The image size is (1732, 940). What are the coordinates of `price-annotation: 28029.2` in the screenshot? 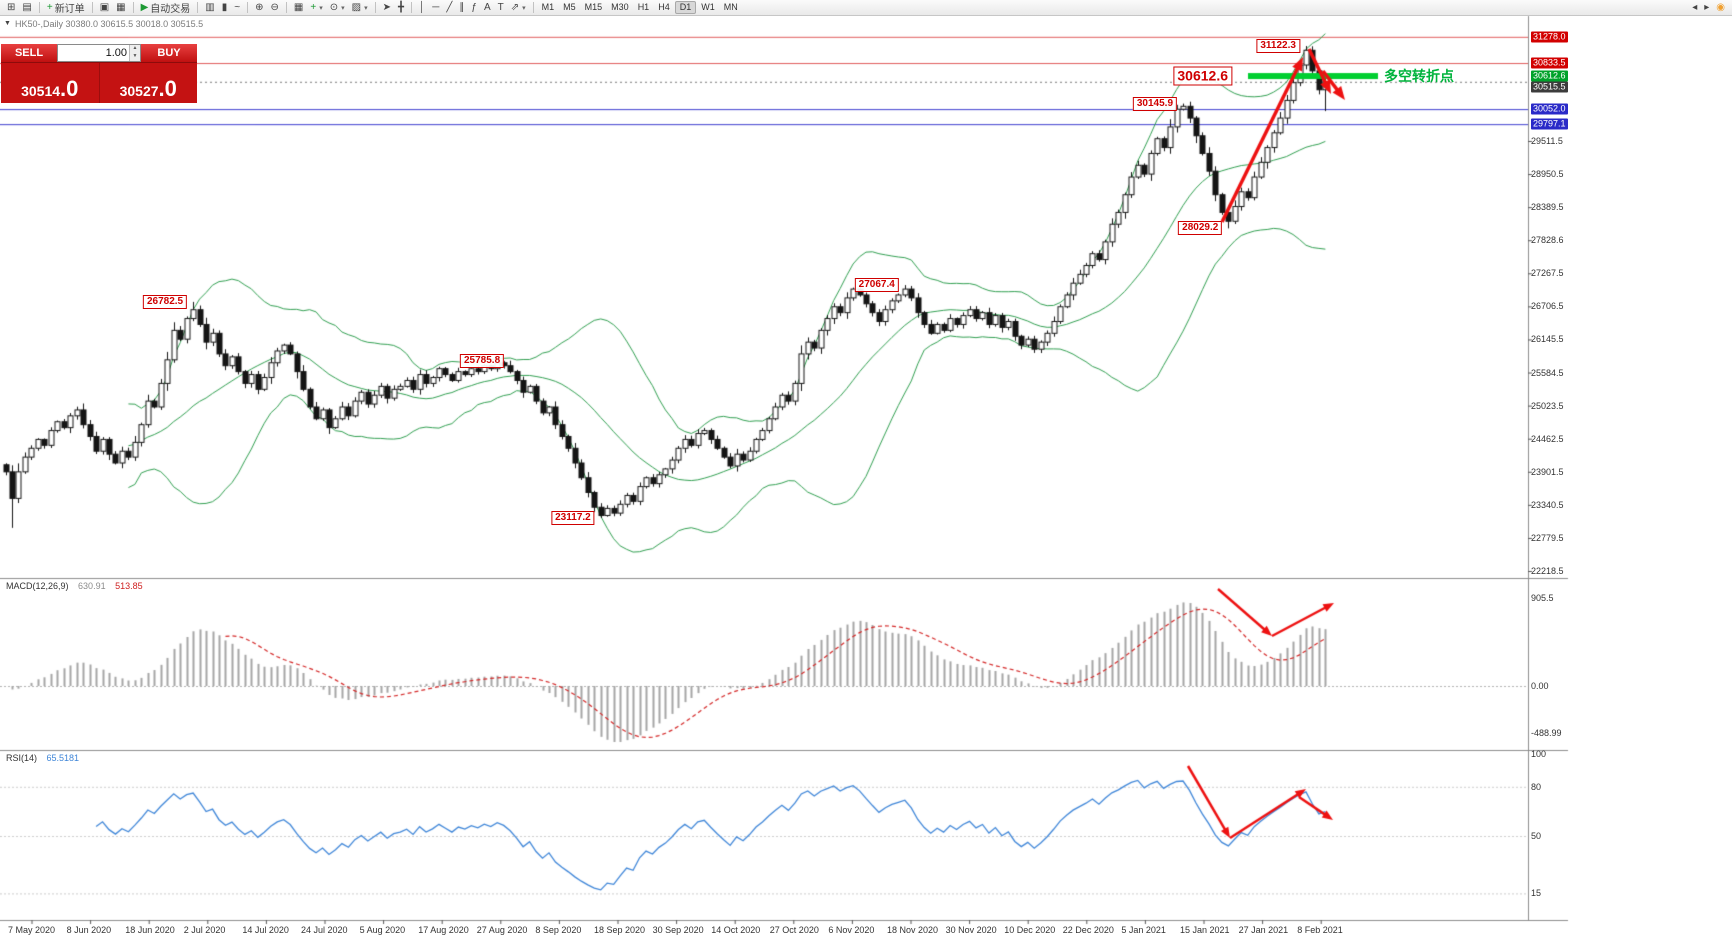 It's located at (1200, 228).